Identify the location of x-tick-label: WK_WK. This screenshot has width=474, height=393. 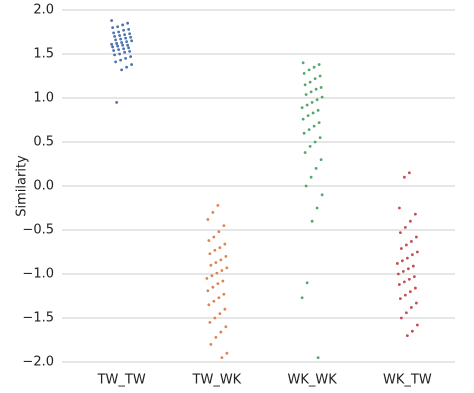
(312, 380).